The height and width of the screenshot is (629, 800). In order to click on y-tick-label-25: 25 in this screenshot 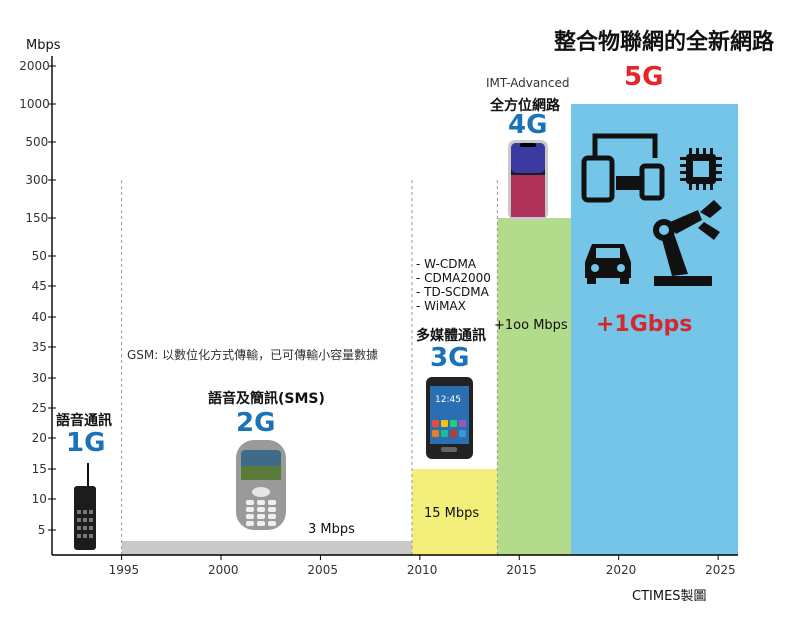, I will do `click(39, 408)`.